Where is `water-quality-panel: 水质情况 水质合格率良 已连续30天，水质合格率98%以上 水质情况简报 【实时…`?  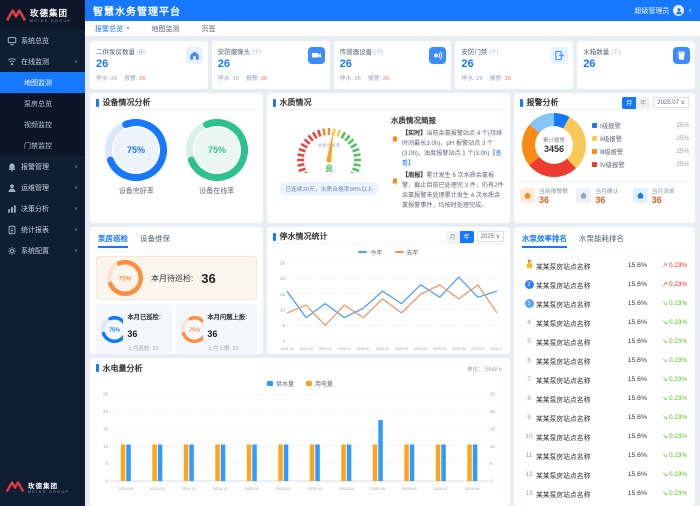
water-quality-panel: 水质情况 水质合格率良 已连续30天，水质合格率98%以上 水质情况简报 【实时… is located at coordinates (388, 158).